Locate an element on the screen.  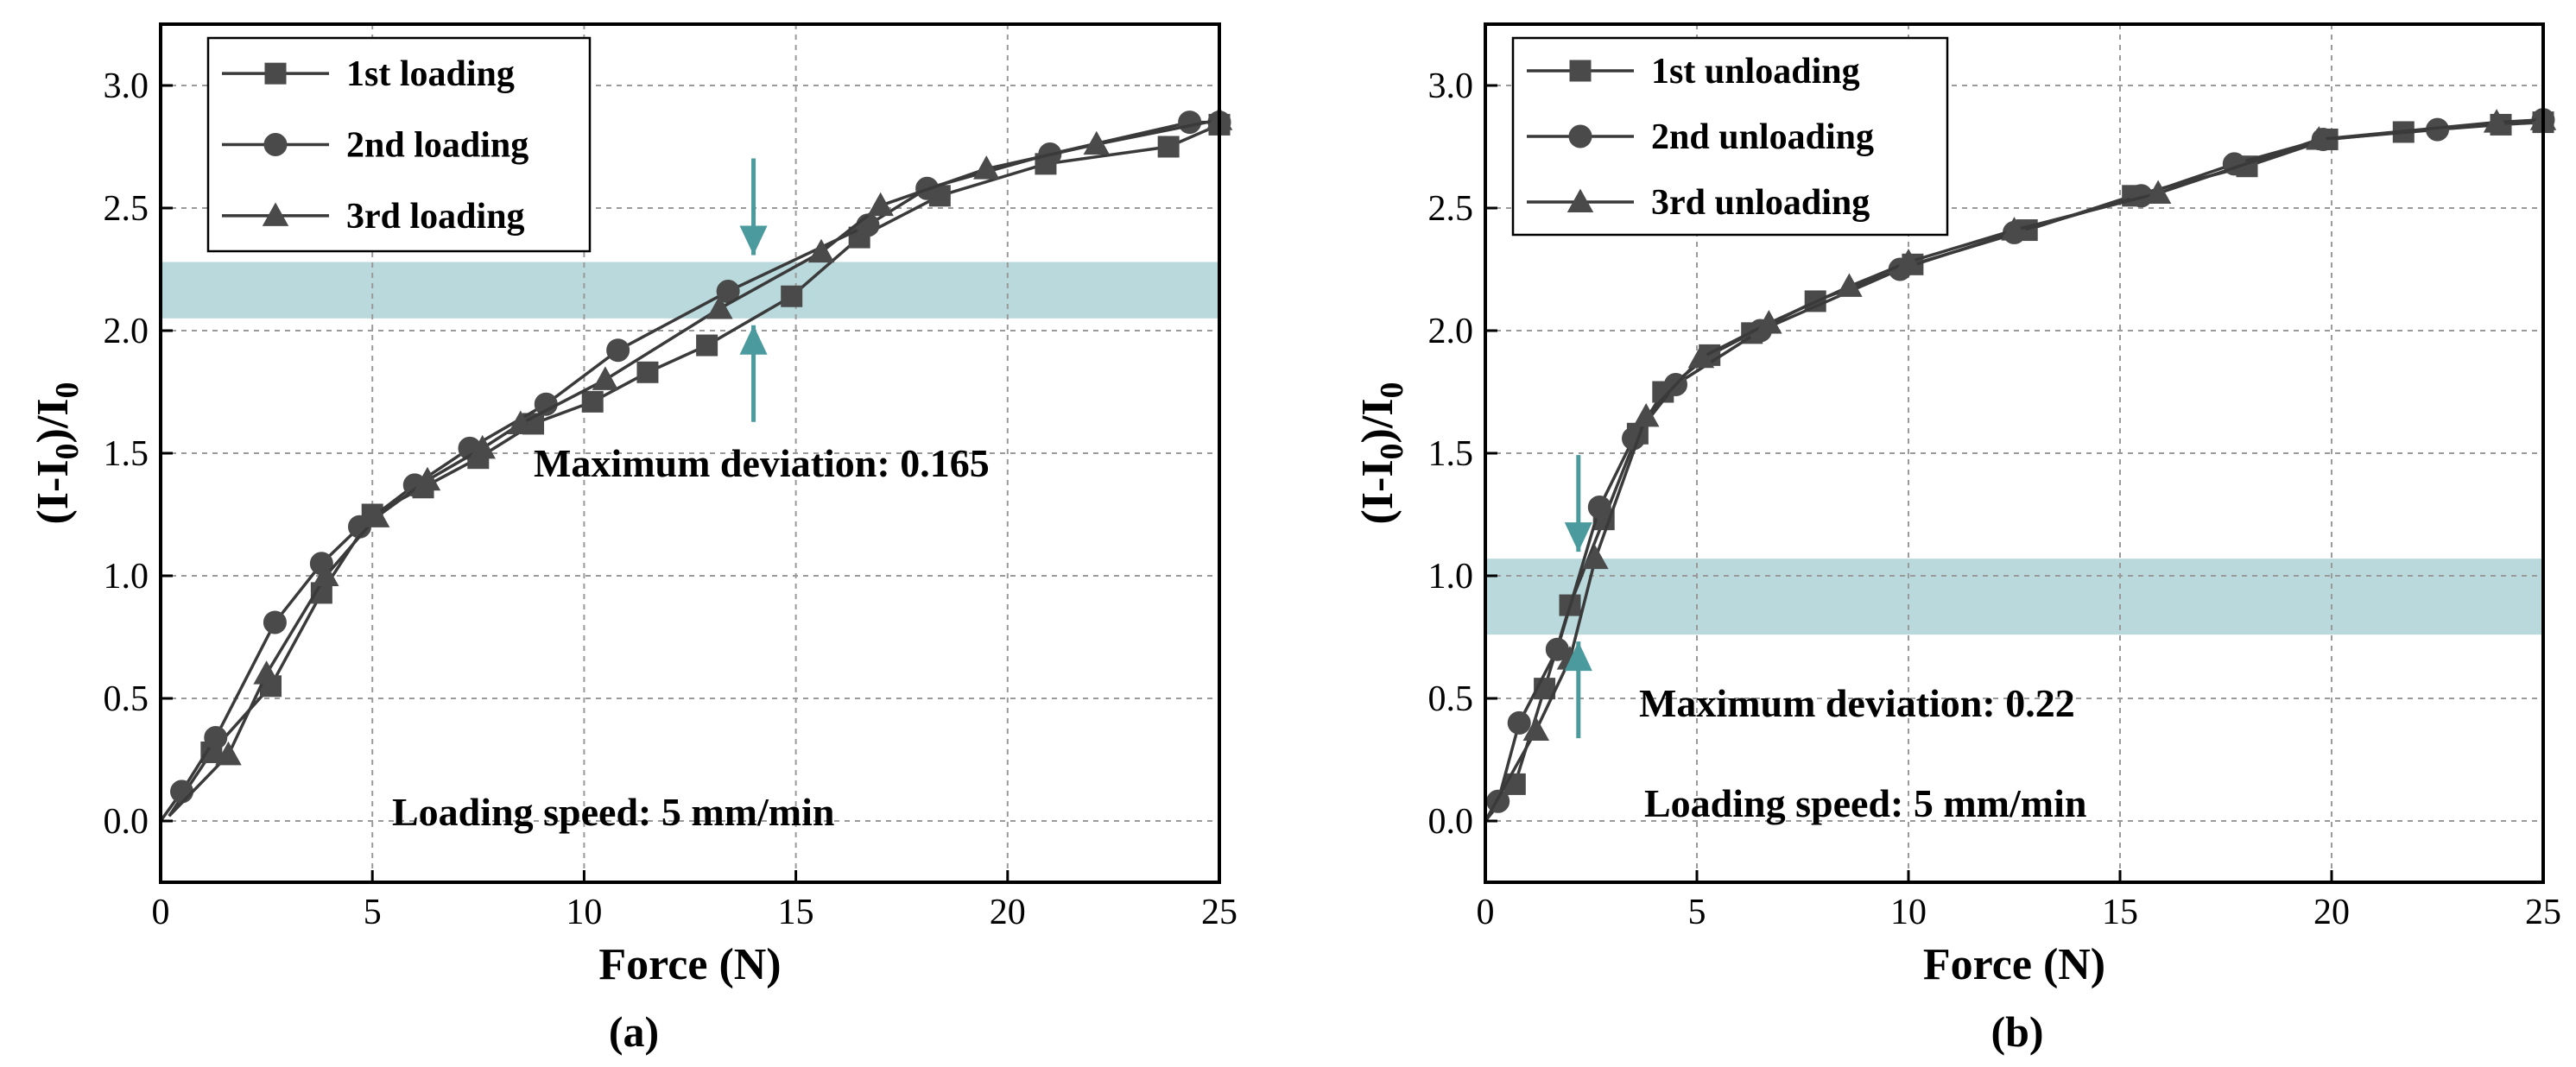
legend-label: 3rd loading is located at coordinates (435, 217).